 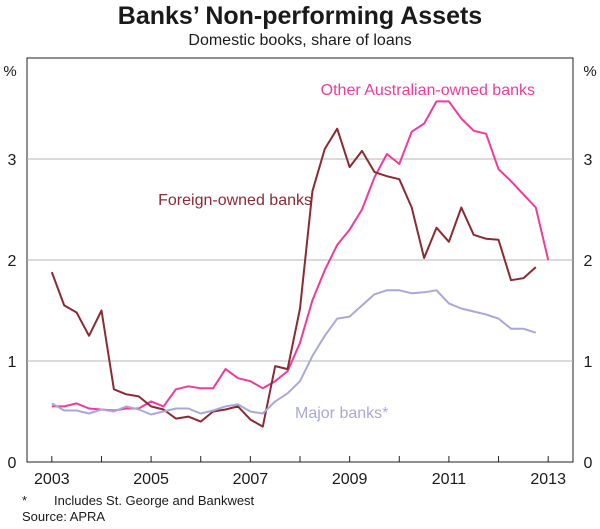 I want to click on y-tick-label-right: 1, so click(x=588, y=362).